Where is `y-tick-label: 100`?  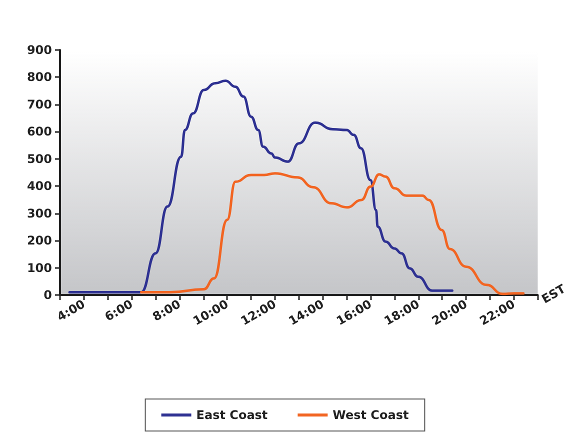
y-tick-label: 100 is located at coordinates (39, 267).